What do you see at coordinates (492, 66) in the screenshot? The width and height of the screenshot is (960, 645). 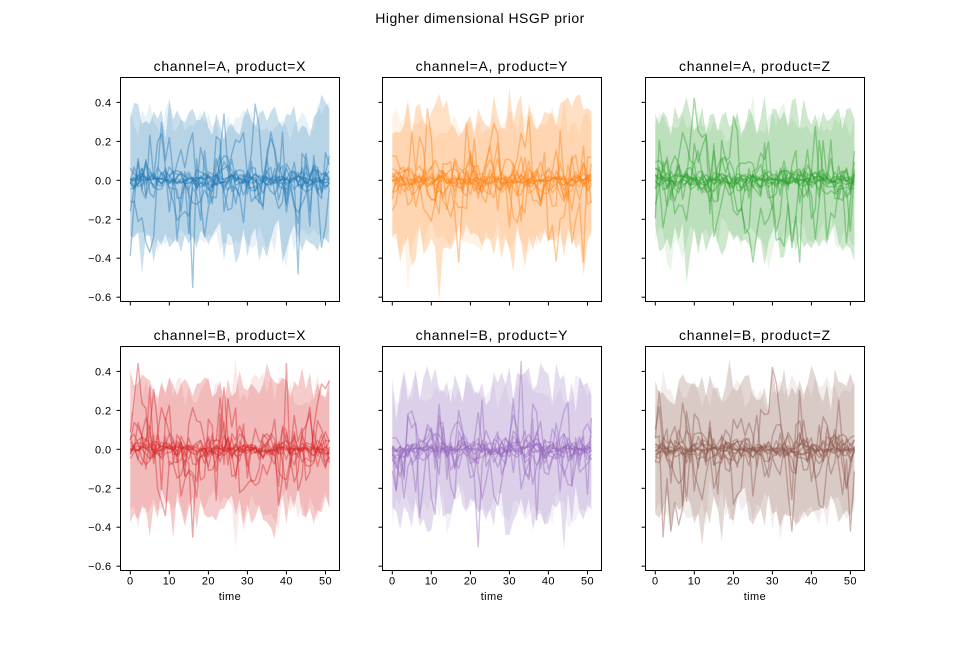 I see `svg-text: channel=A, product=Y` at bounding box center [492, 66].